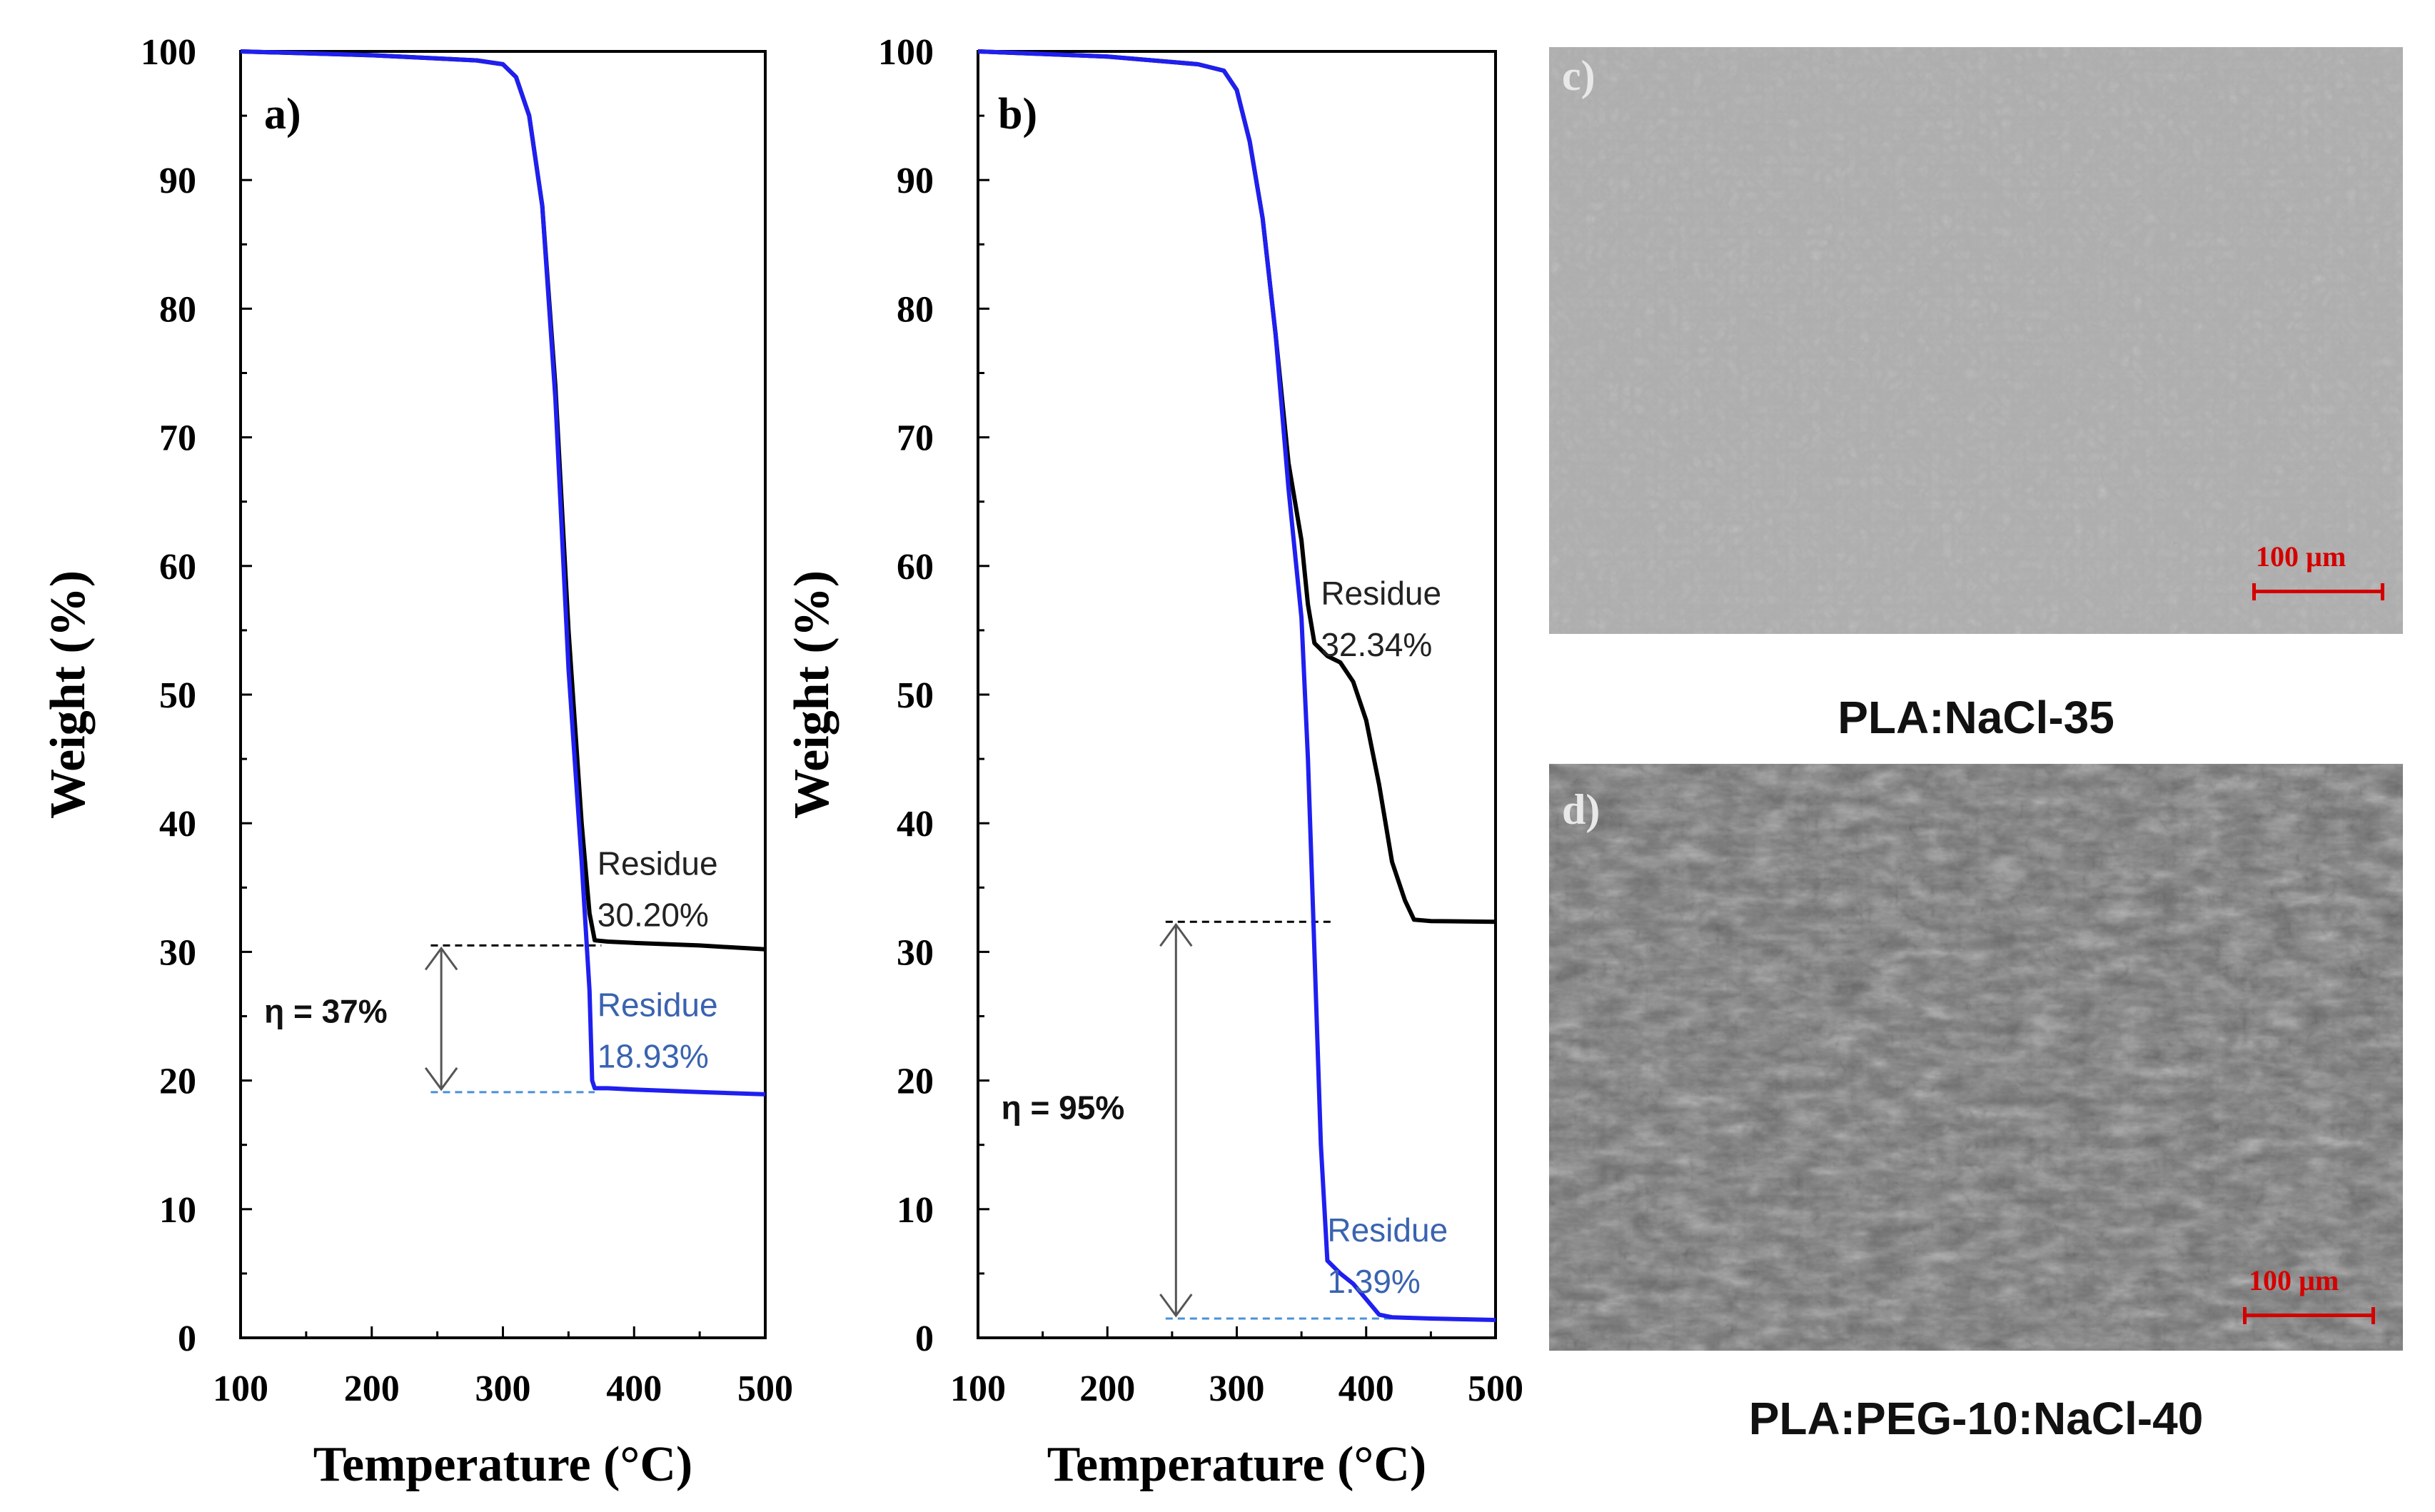 The height and width of the screenshot is (1512, 2435). I want to click on panel-label-d: d), so click(1581, 809).